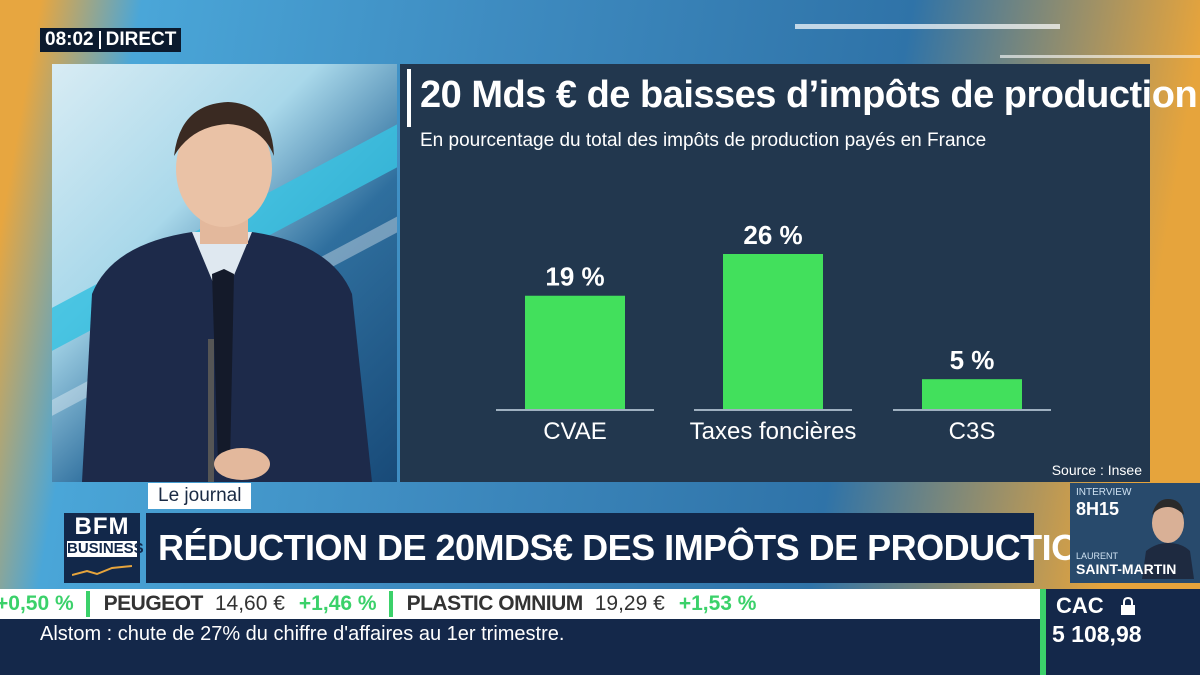 The width and height of the screenshot is (1200, 675). Describe the element at coordinates (153, 603) in the screenshot. I see `ticker-name: PEUGEOT` at that location.